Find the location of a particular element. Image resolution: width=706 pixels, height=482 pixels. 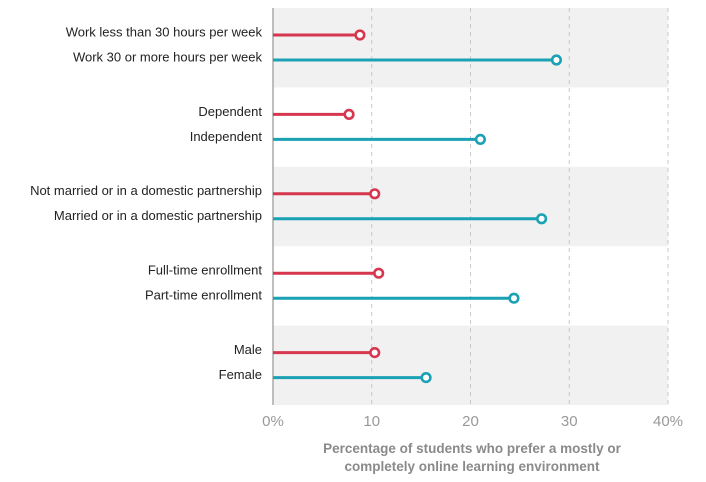

category-label: Female is located at coordinates (240, 374).